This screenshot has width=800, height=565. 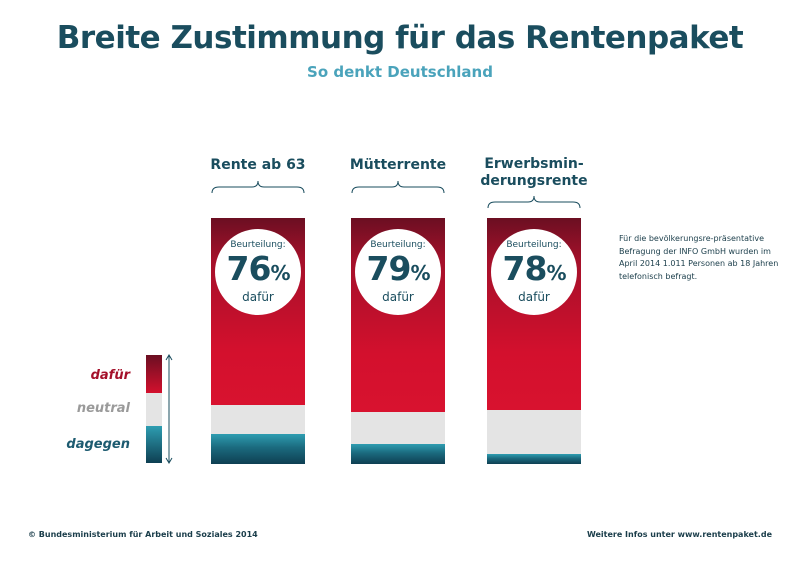 What do you see at coordinates (398, 165) in the screenshot?
I see `category-label: Mütterrente` at bounding box center [398, 165].